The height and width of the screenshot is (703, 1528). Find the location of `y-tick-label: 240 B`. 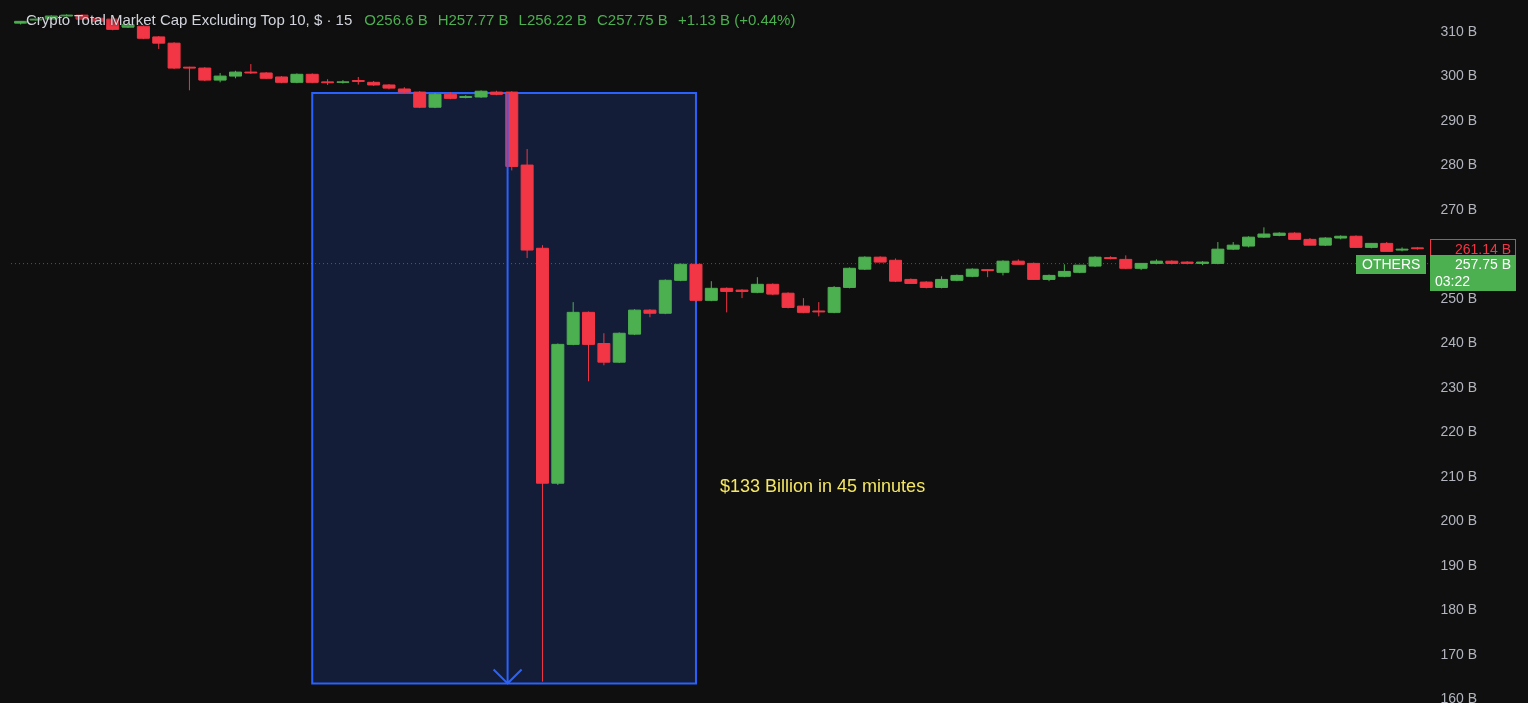

y-tick-label: 240 B is located at coordinates (1459, 342).